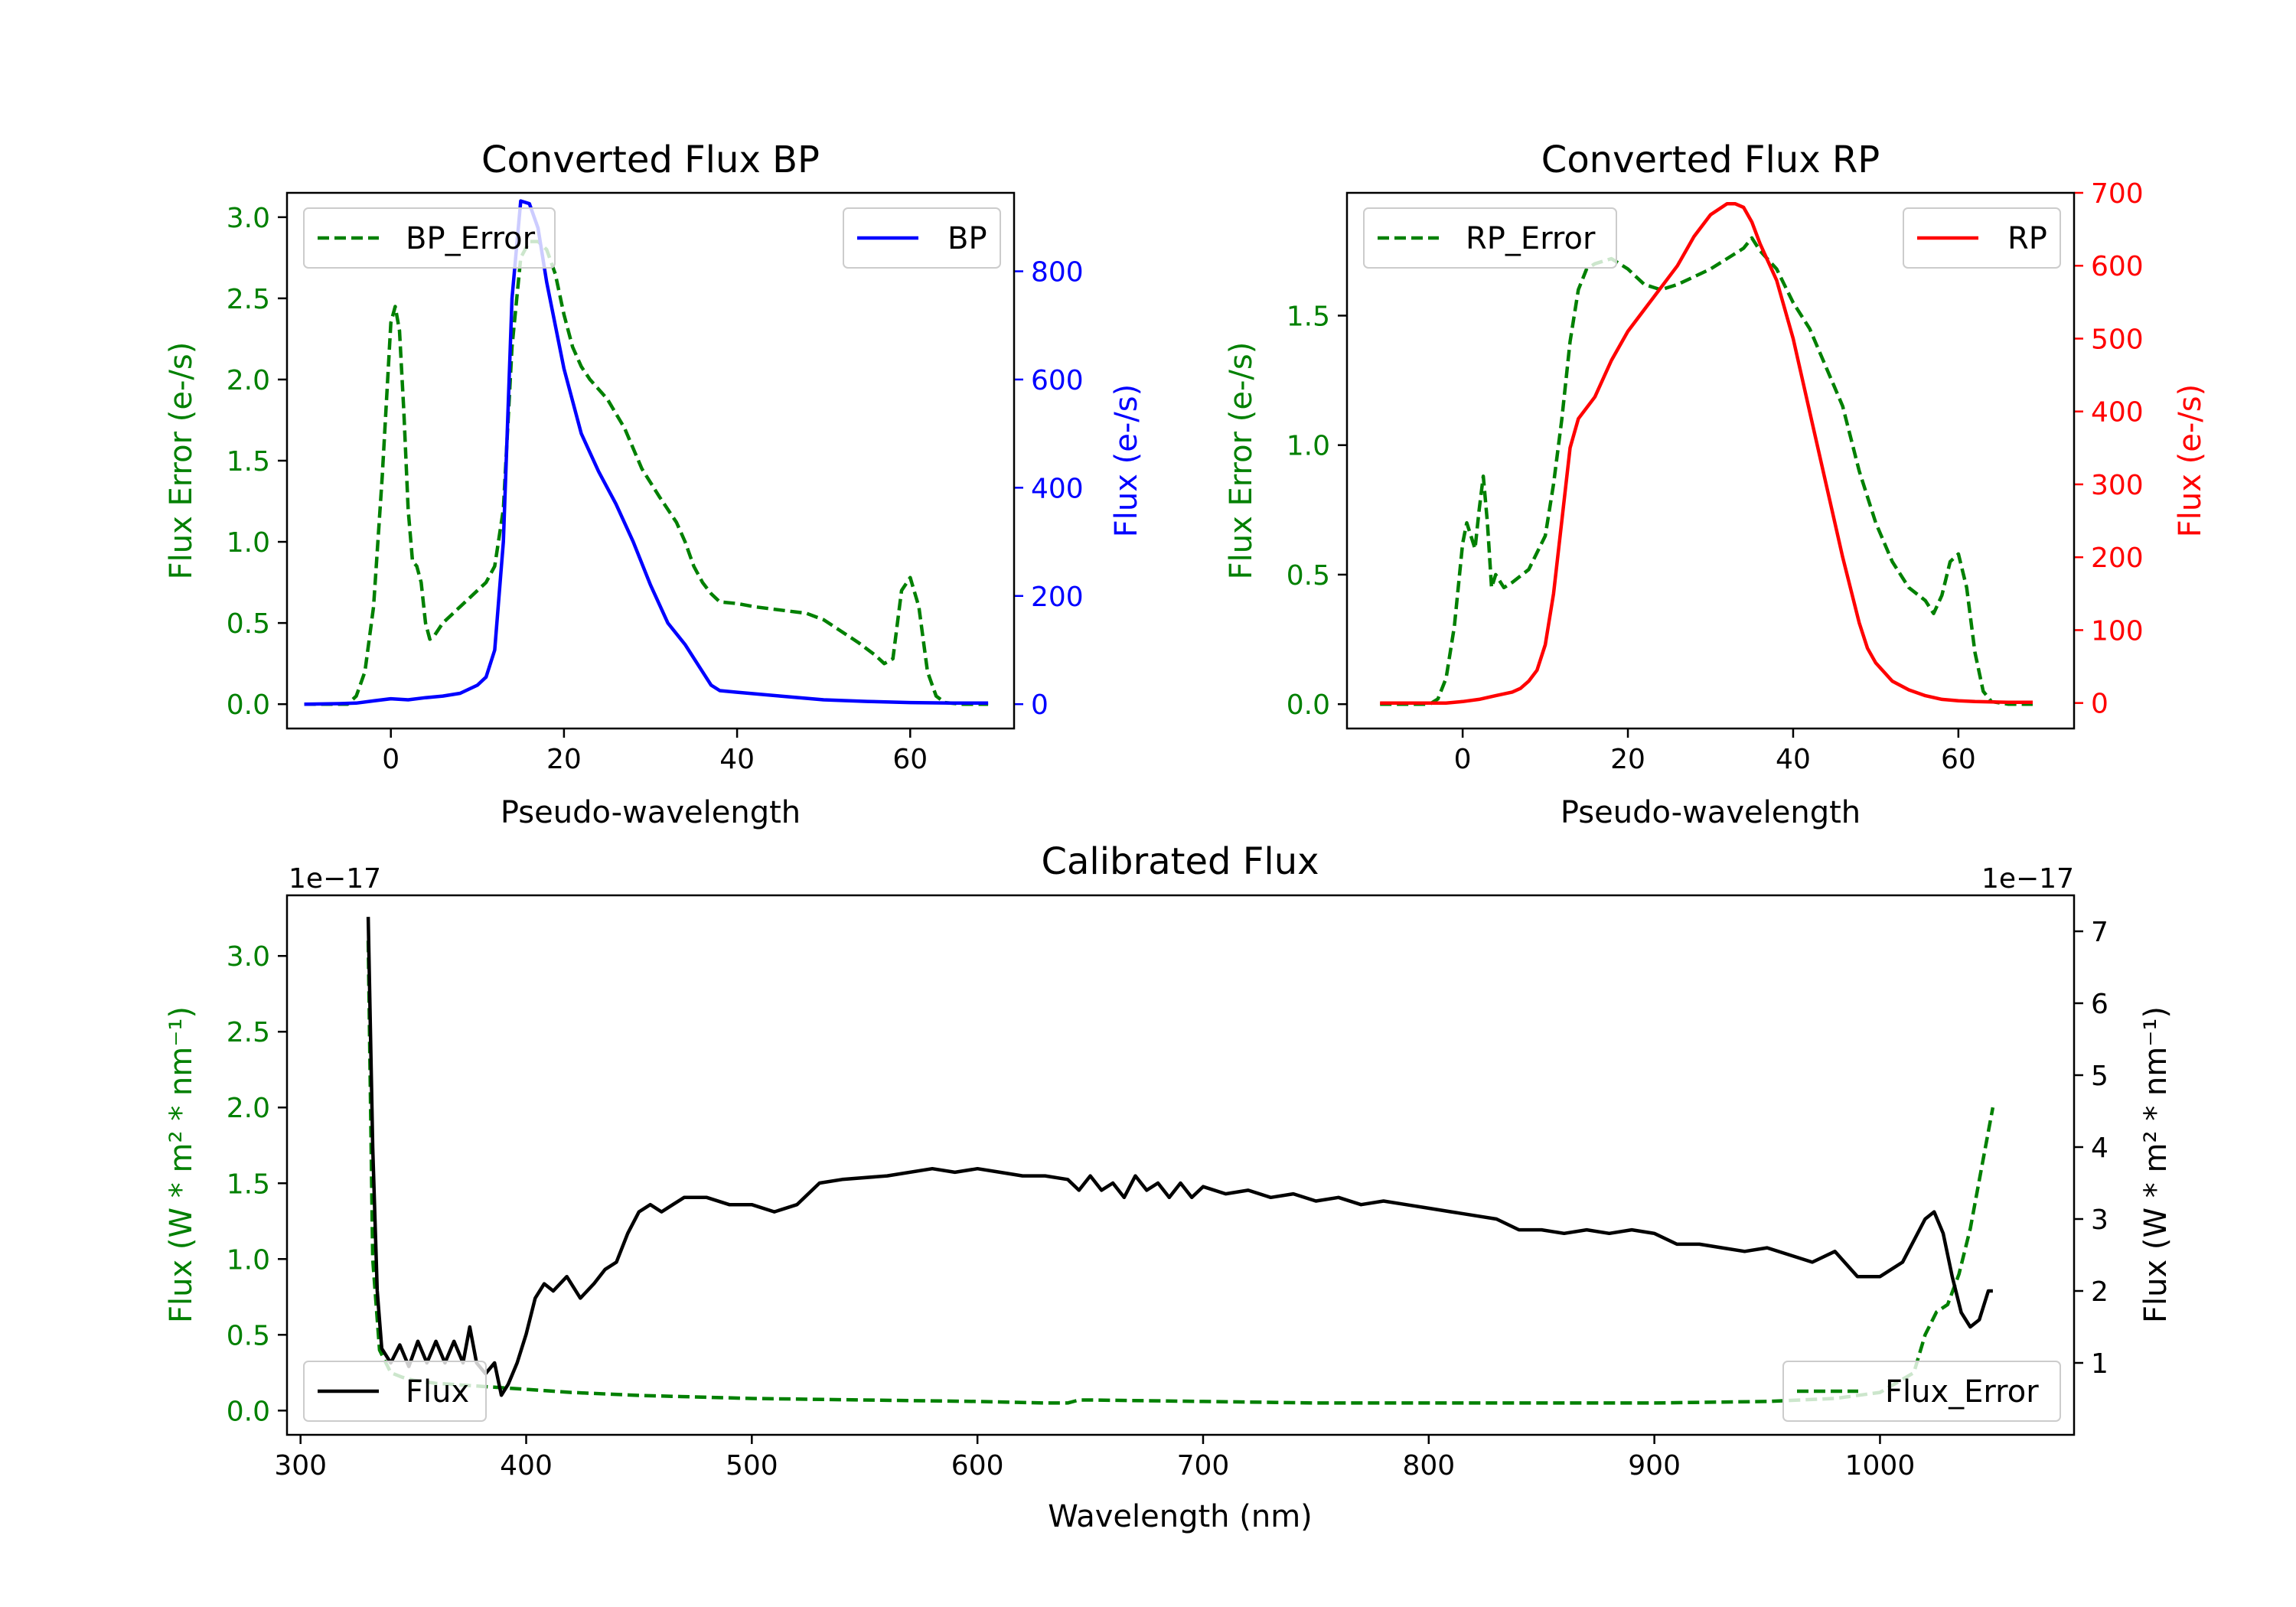  I want to click on bp-xtick-label: 60, so click(910, 759).